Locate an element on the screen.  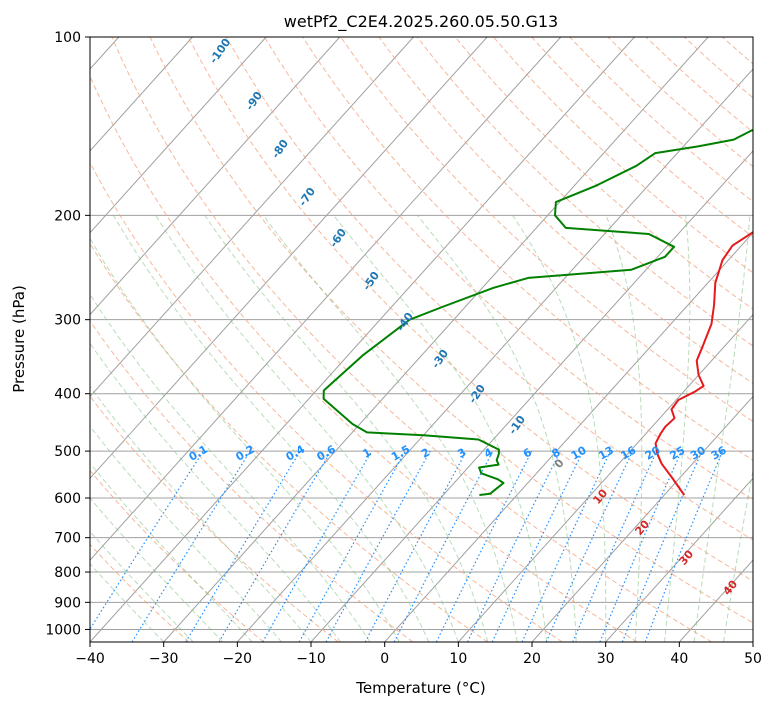
dry-adiabat-label: -100 is located at coordinates (220, 51).